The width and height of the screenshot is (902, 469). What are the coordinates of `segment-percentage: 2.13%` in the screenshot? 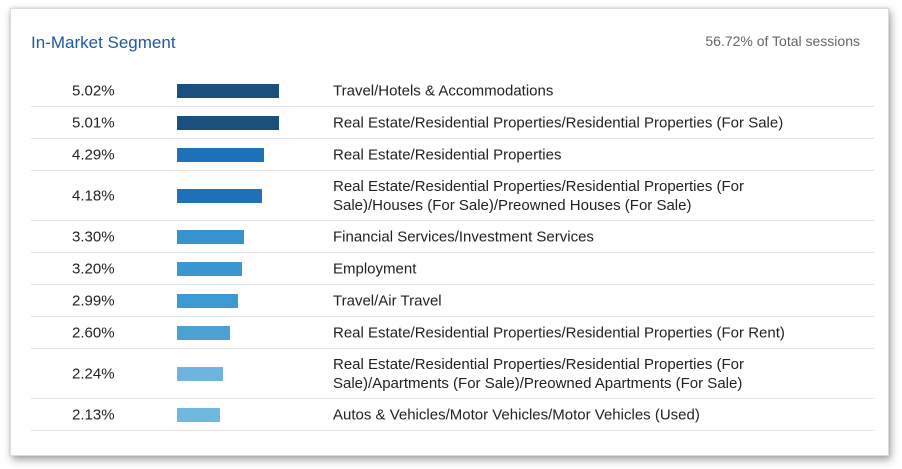 It's located at (93, 414).